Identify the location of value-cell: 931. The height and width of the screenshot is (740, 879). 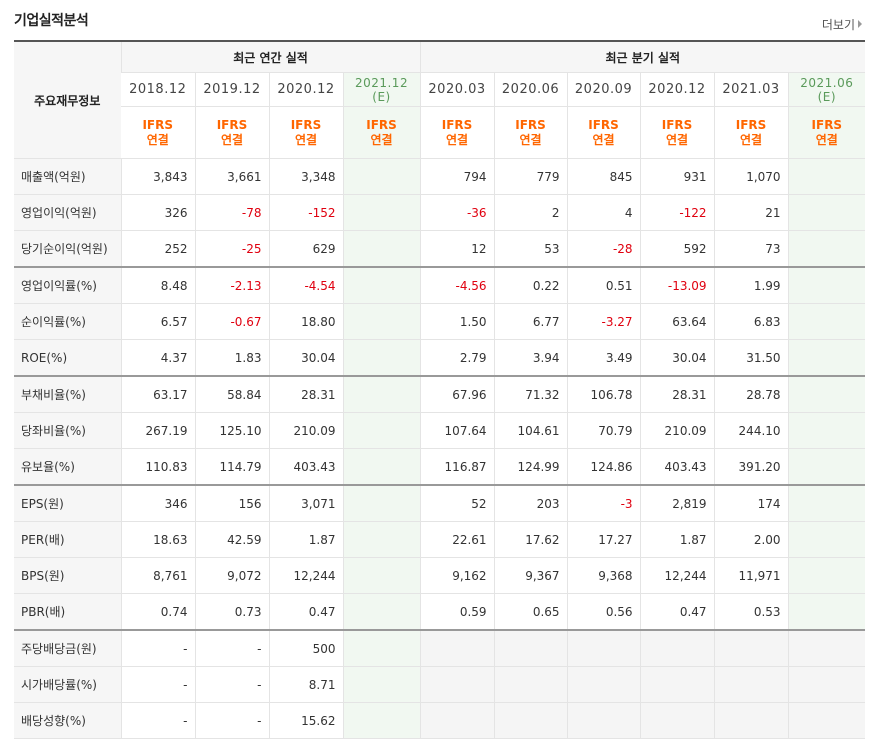
(677, 176).